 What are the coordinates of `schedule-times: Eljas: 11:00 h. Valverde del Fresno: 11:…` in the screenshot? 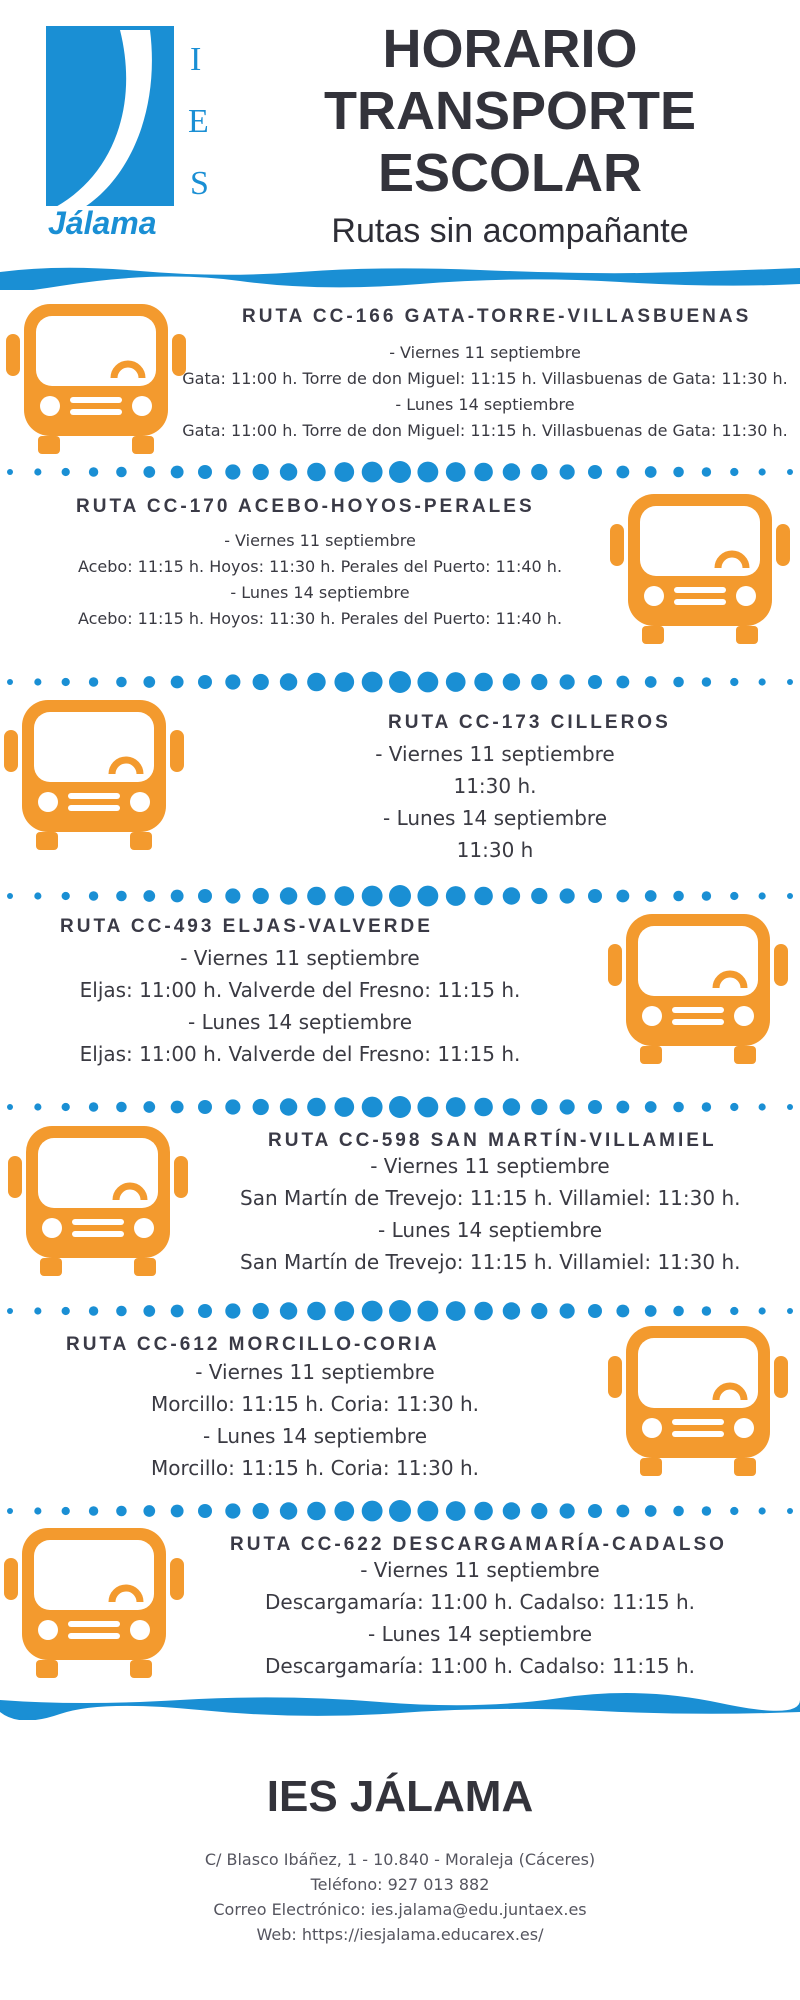 It's located at (300, 1054).